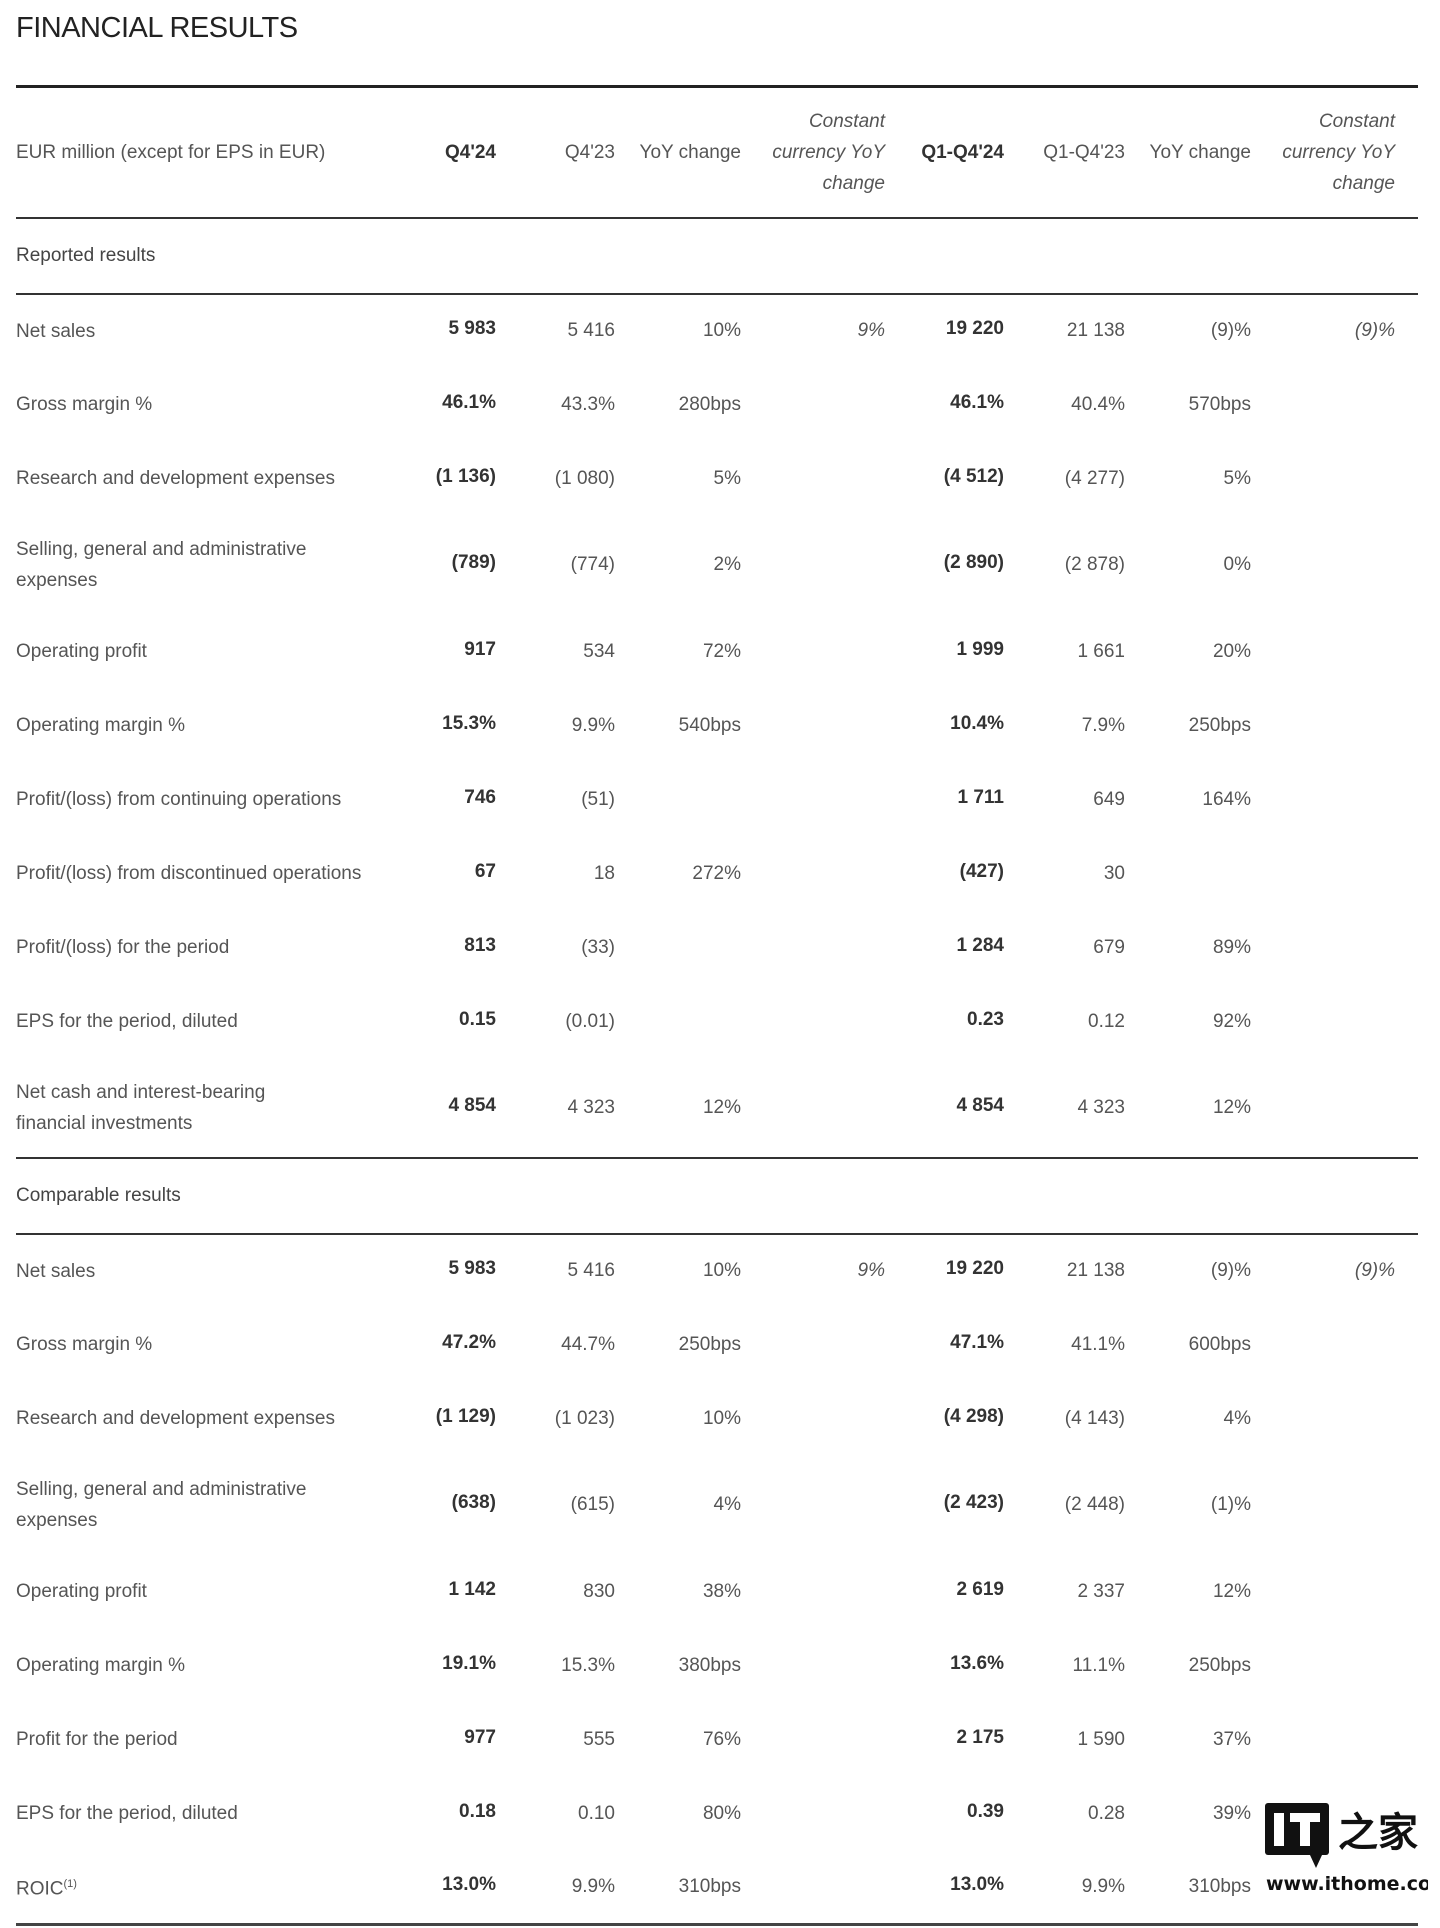 The width and height of the screenshot is (1440, 1928). I want to click on row-label-text: Operating margin %, so click(100, 1665).